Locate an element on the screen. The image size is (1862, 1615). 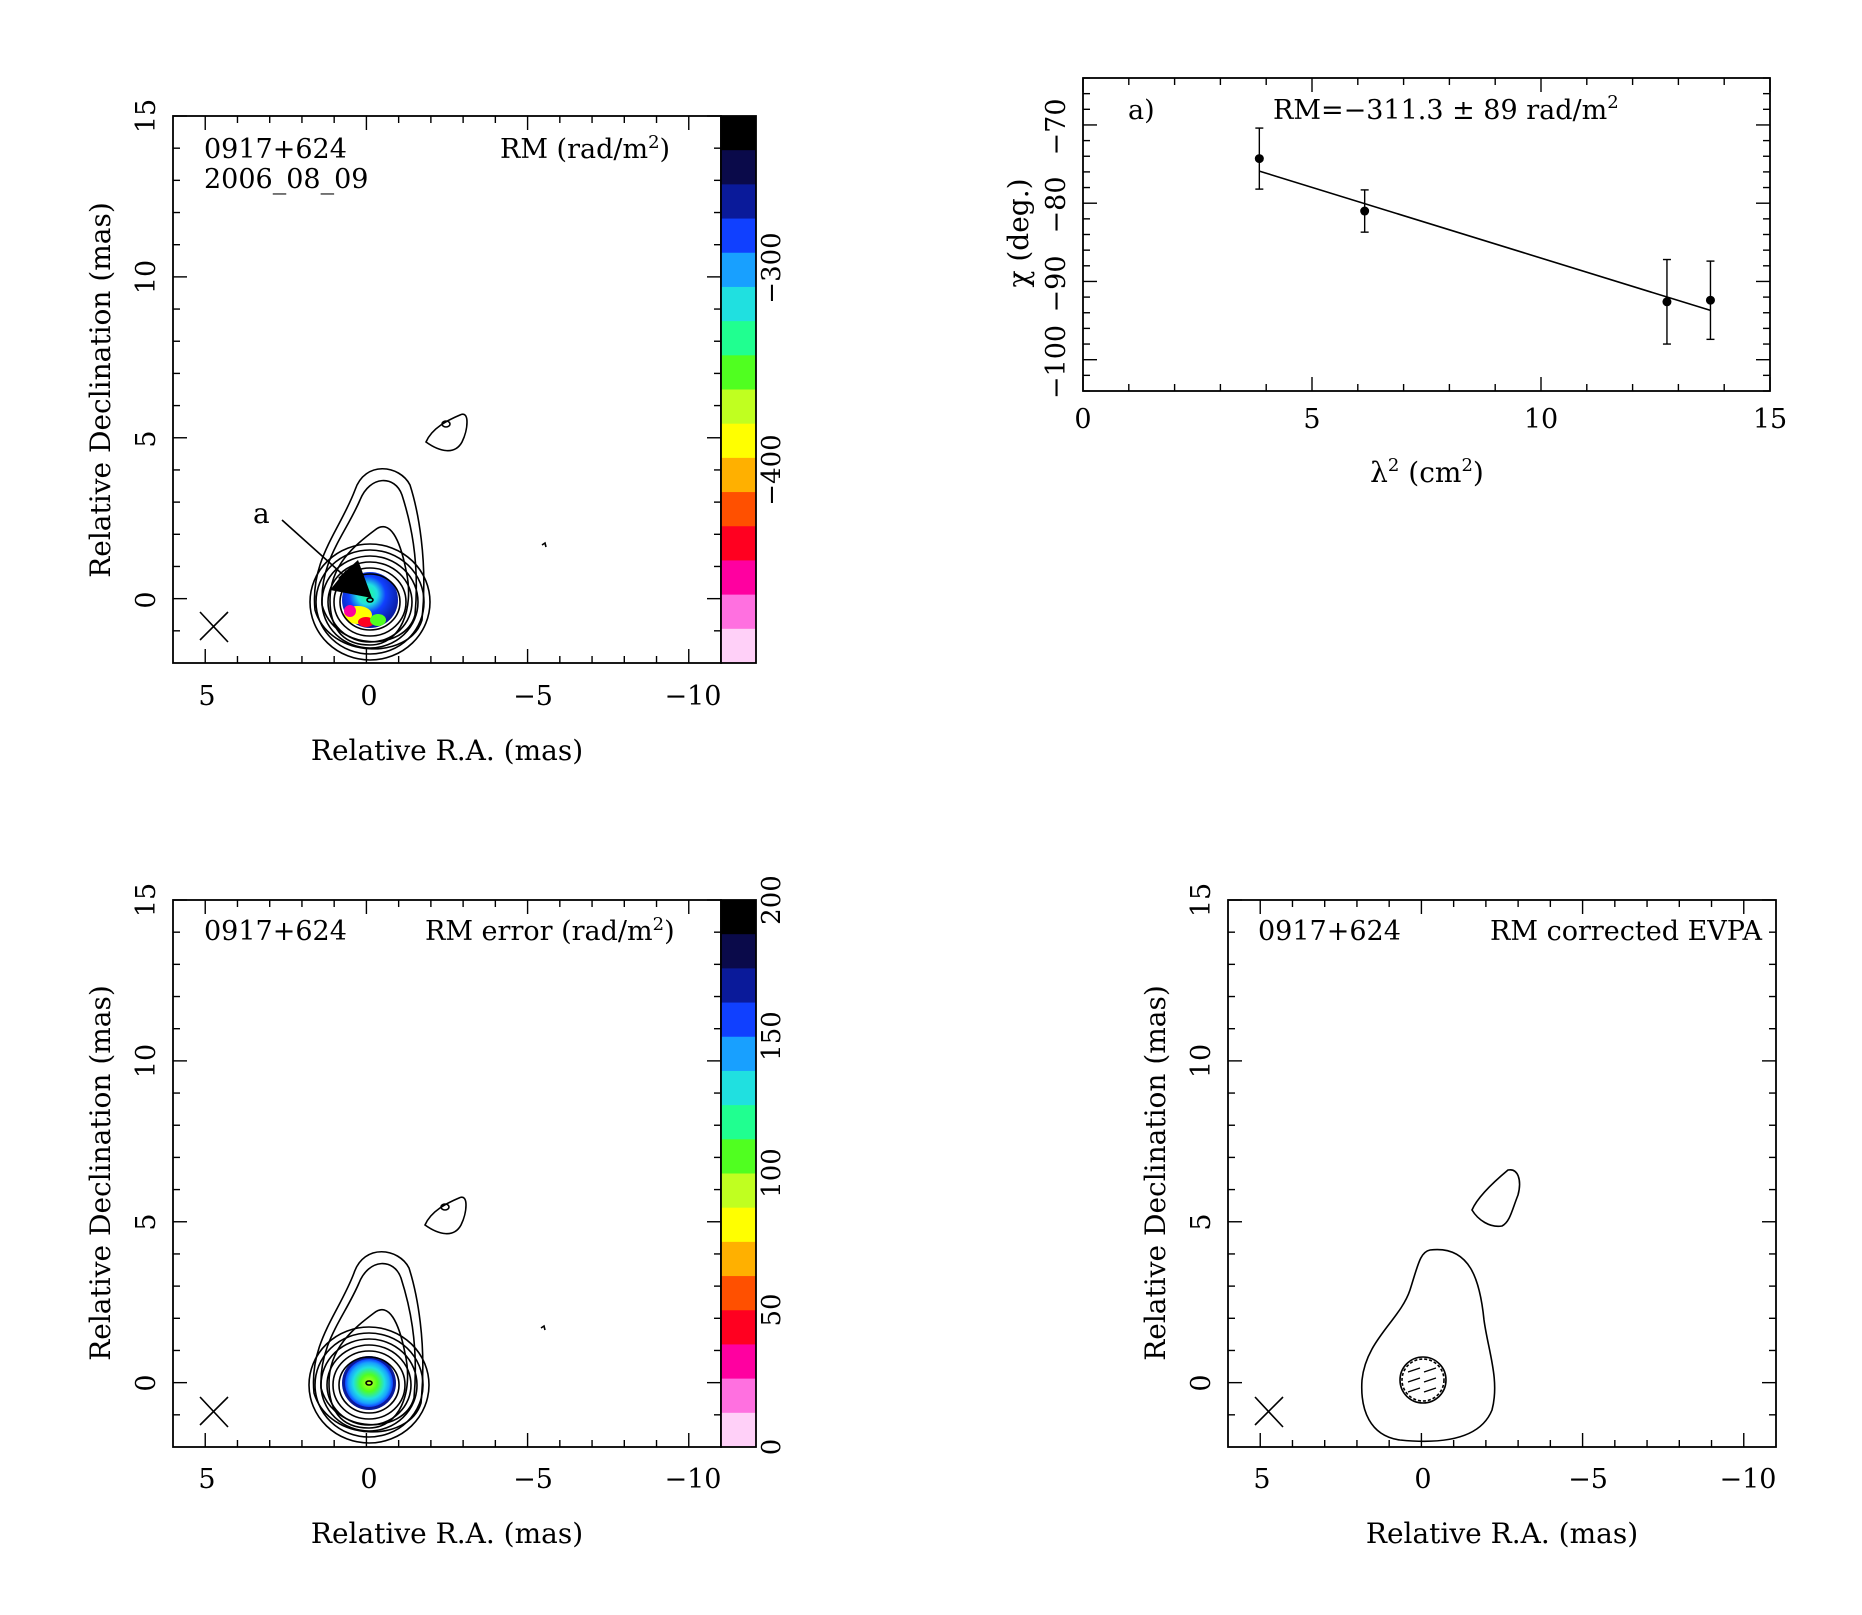
fit-xtick-15: 15 is located at coordinates (1770, 419).